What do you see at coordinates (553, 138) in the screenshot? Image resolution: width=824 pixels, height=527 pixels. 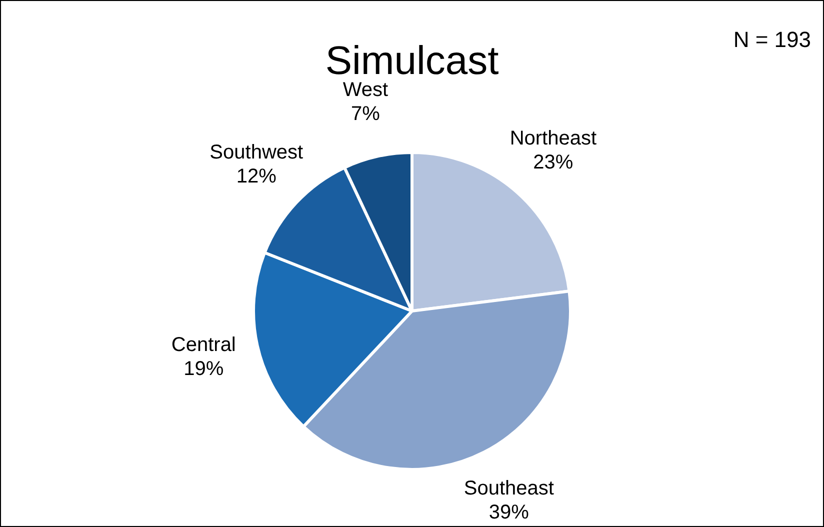 I see `slice-label: Northeast` at bounding box center [553, 138].